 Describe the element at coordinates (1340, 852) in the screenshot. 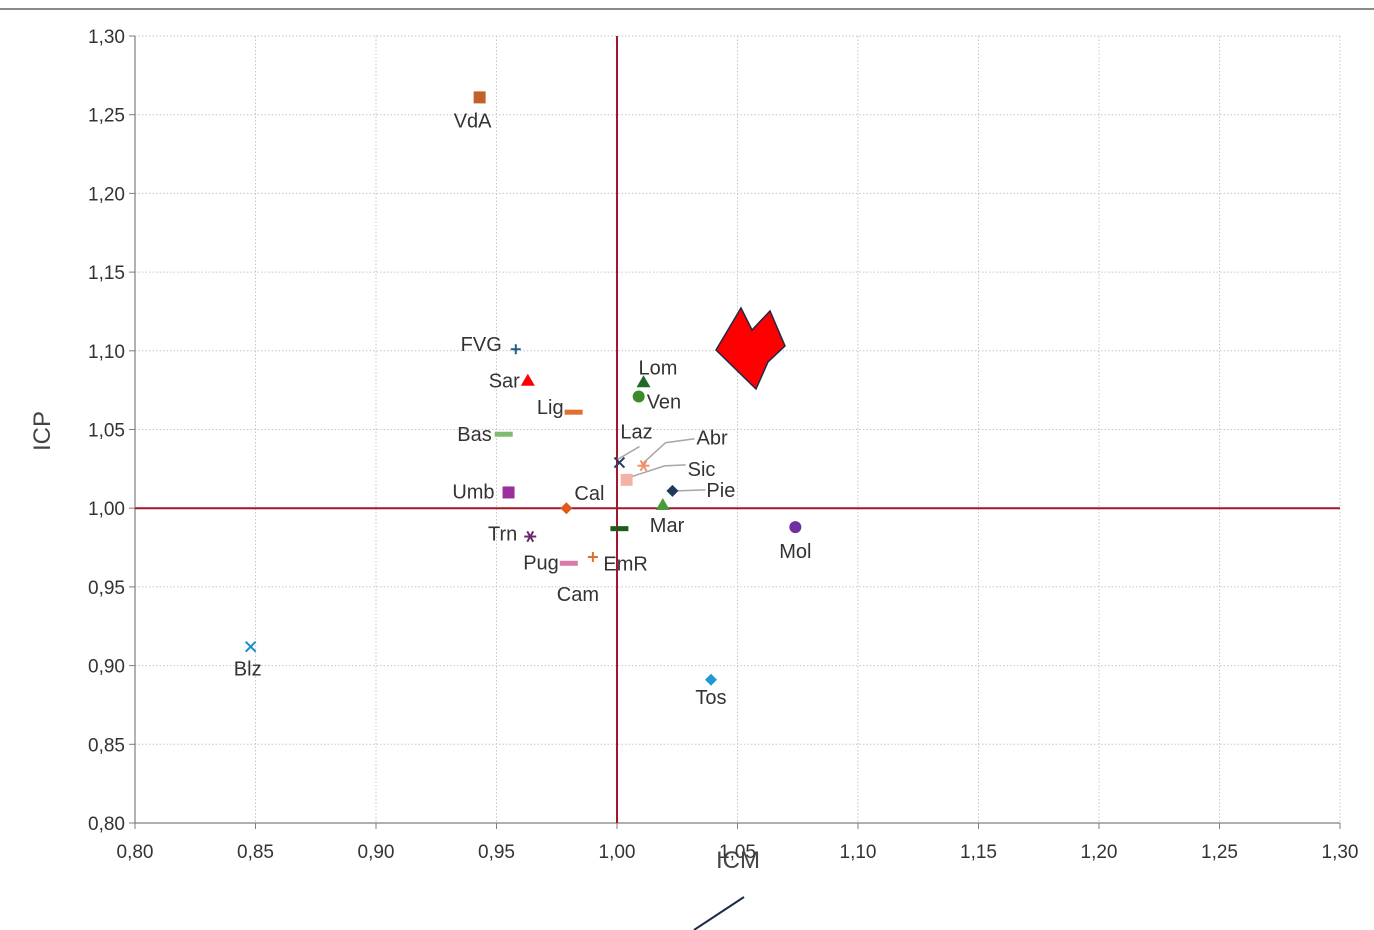

I see `x-tick-label: 1,30` at that location.